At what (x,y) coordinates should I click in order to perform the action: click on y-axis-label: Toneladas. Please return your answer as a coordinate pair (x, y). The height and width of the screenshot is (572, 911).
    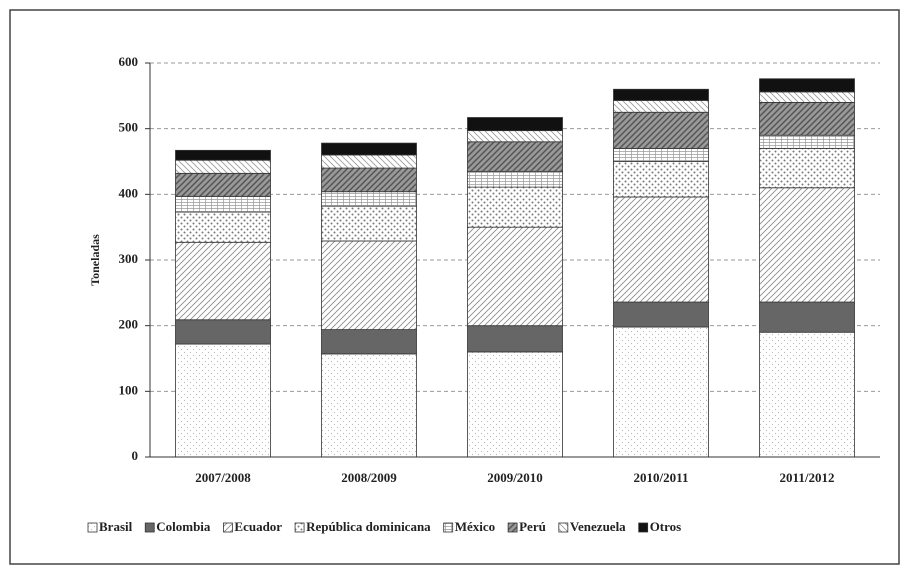
    Looking at the image, I should click on (95, 260).